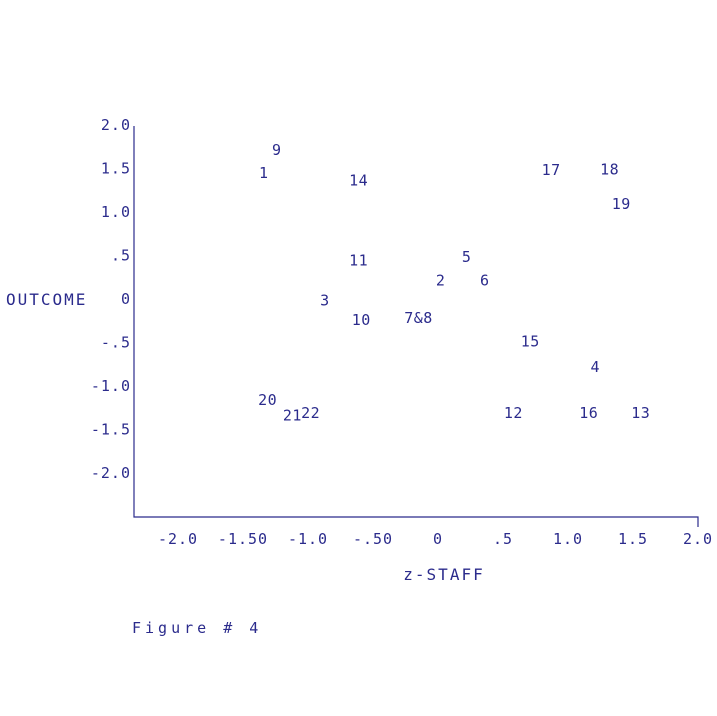 This screenshot has height=716, width=717. Describe the element at coordinates (588, 413) in the screenshot. I see `data-point-label: 16` at that location.